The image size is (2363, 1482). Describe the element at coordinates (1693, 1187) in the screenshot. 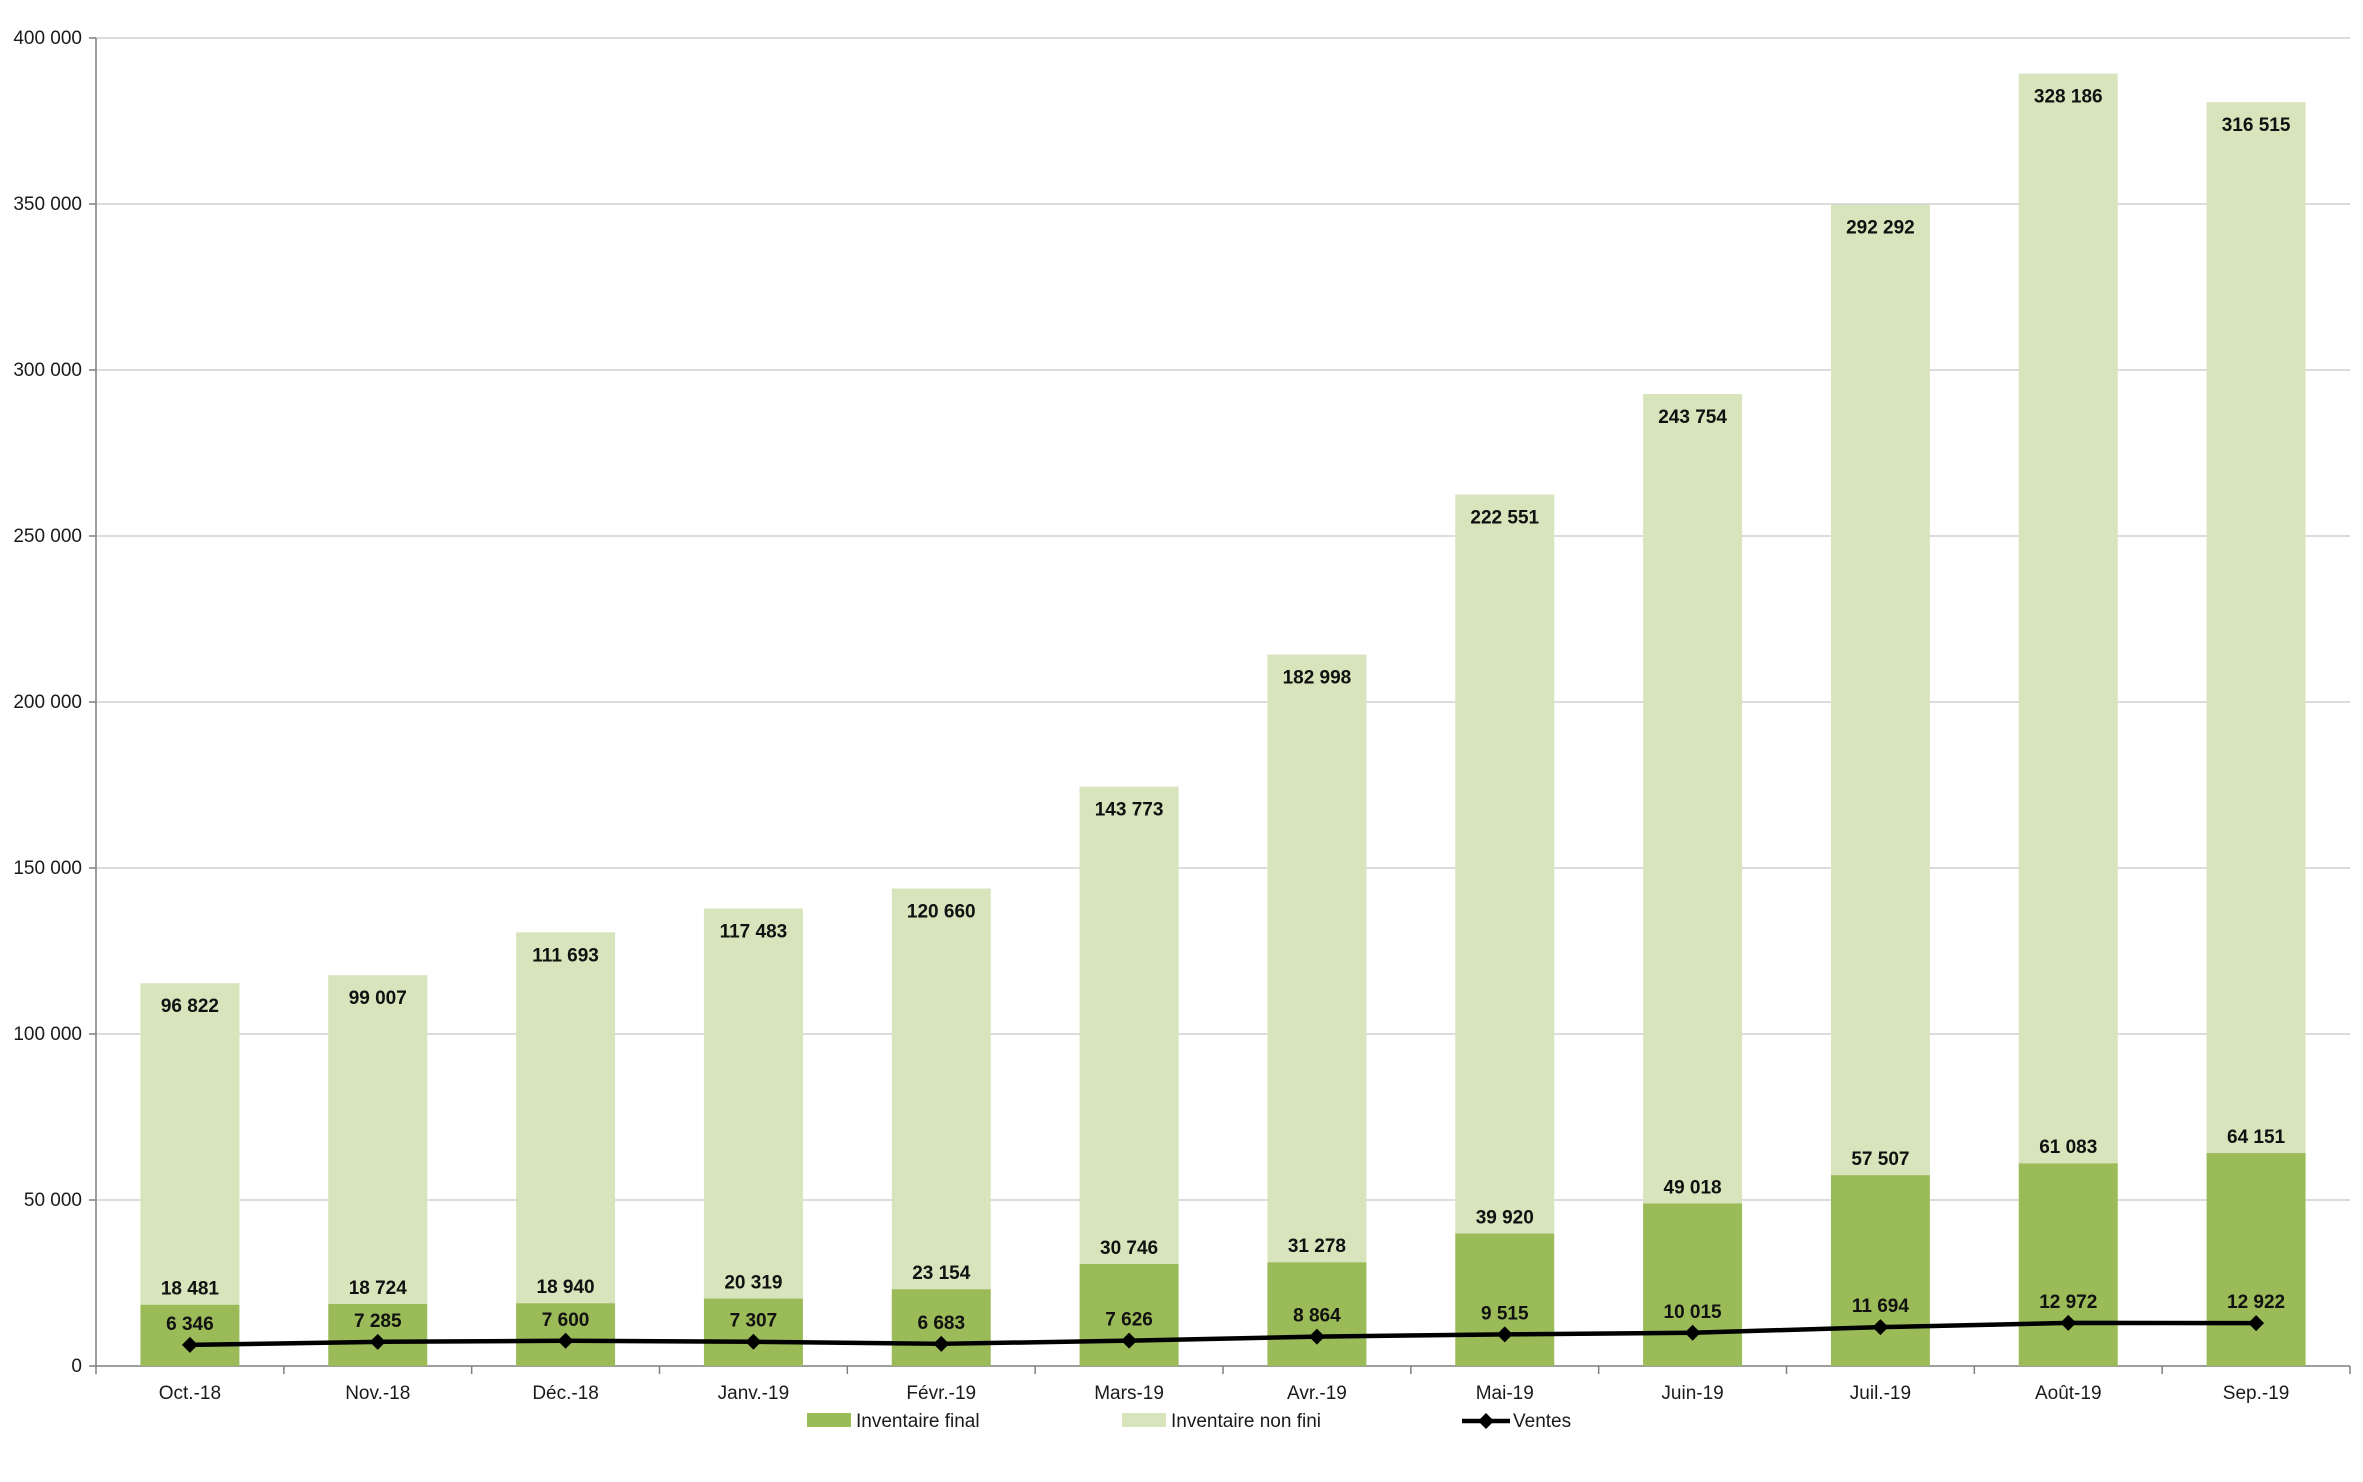

I see `data-label-inventaire-final: 49 018` at that location.